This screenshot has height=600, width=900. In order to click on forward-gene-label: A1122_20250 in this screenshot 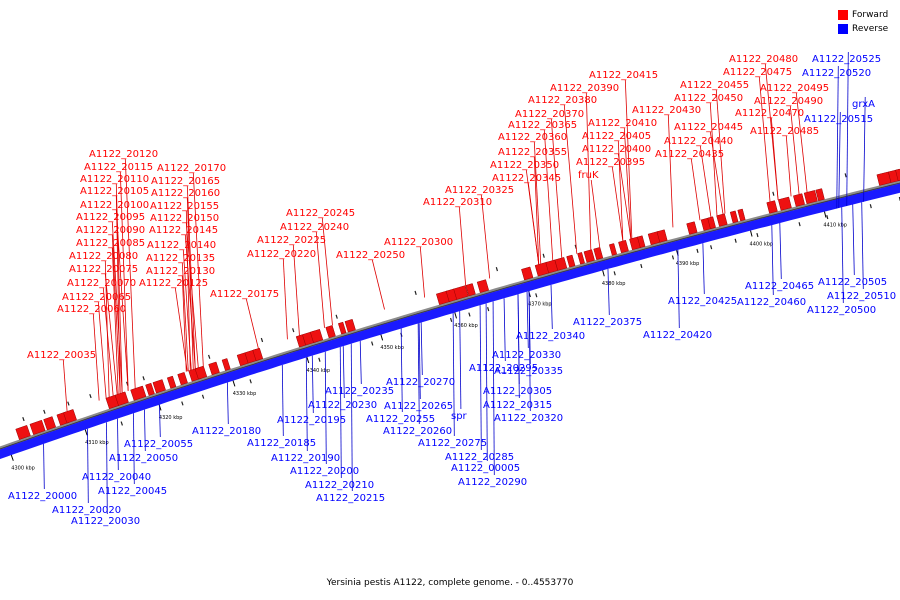, I will do `click(370, 255)`.